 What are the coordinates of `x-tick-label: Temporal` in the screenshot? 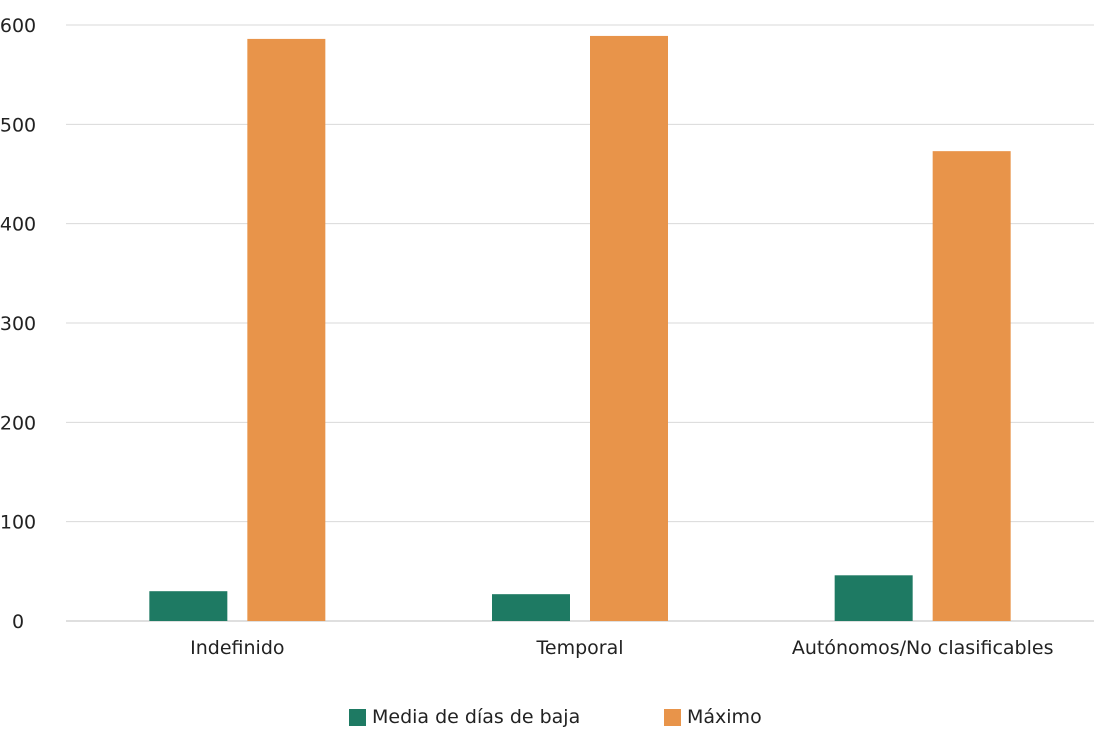 It's located at (580, 648).